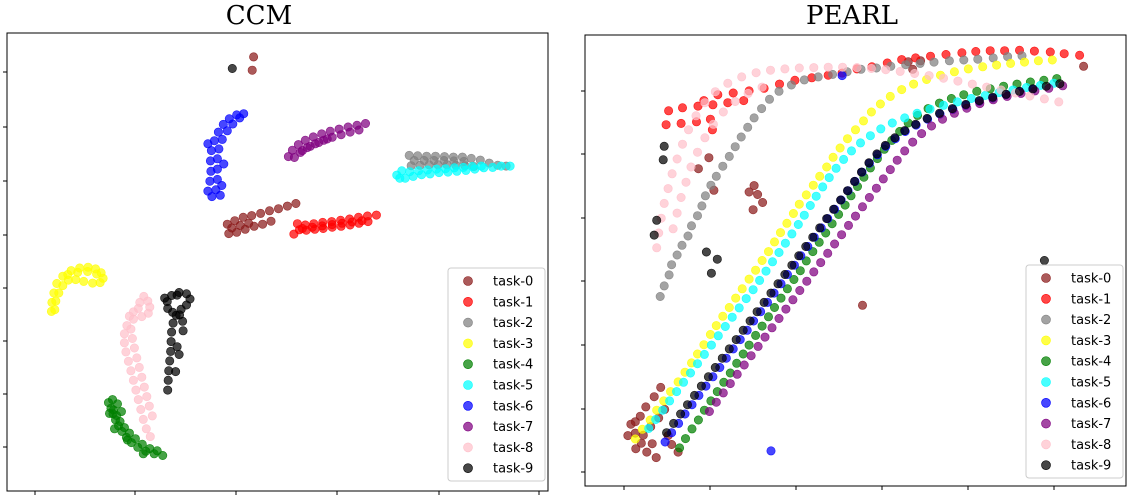 This screenshot has width=1131, height=495. Describe the element at coordinates (513, 344) in the screenshot. I see `legend-label-task-3: task-3` at that location.